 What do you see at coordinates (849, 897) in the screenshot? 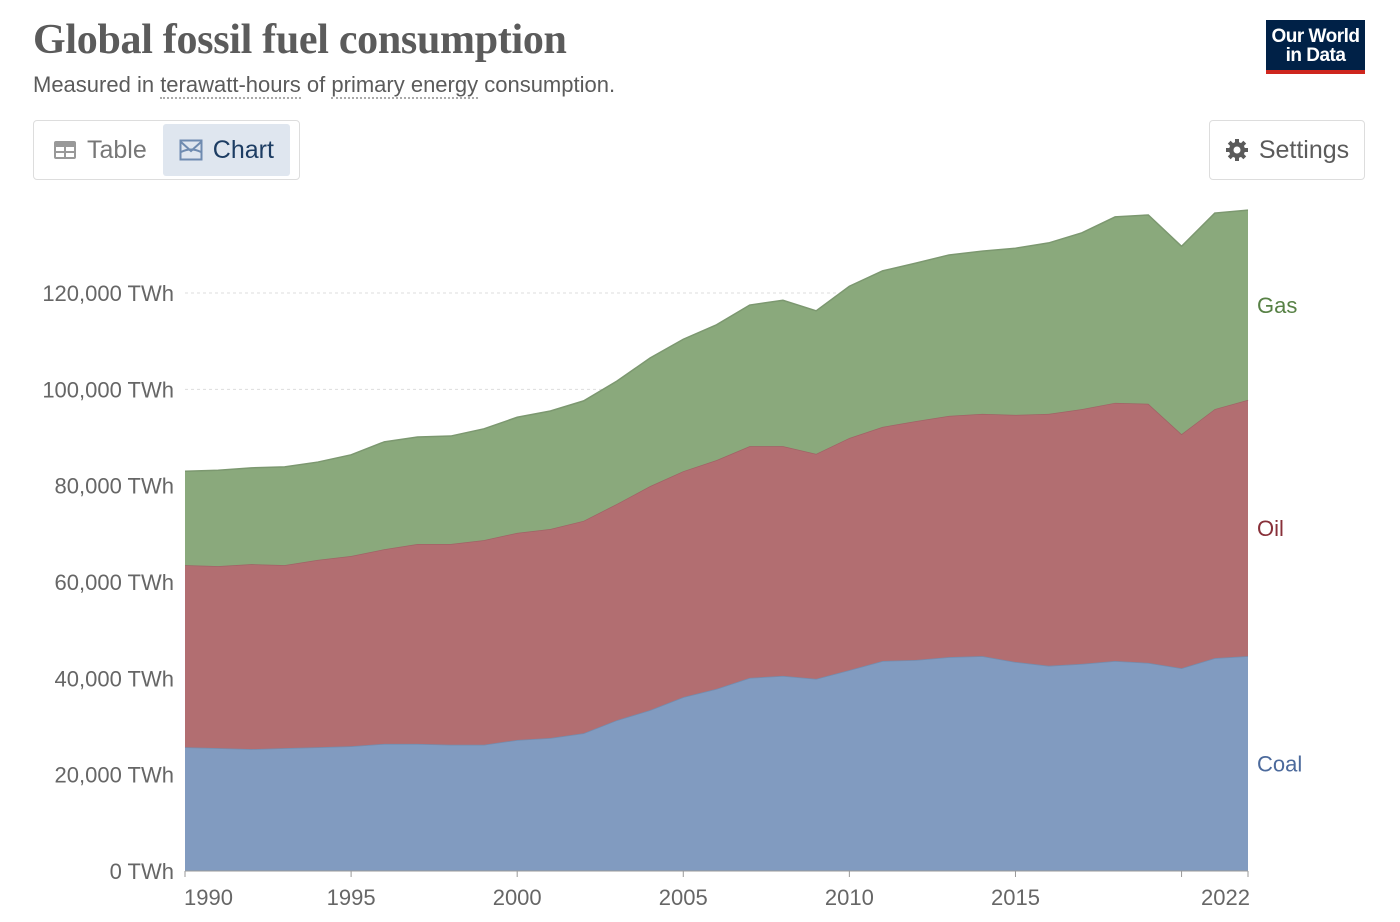
I see `x-tick-label: 2010` at bounding box center [849, 897].